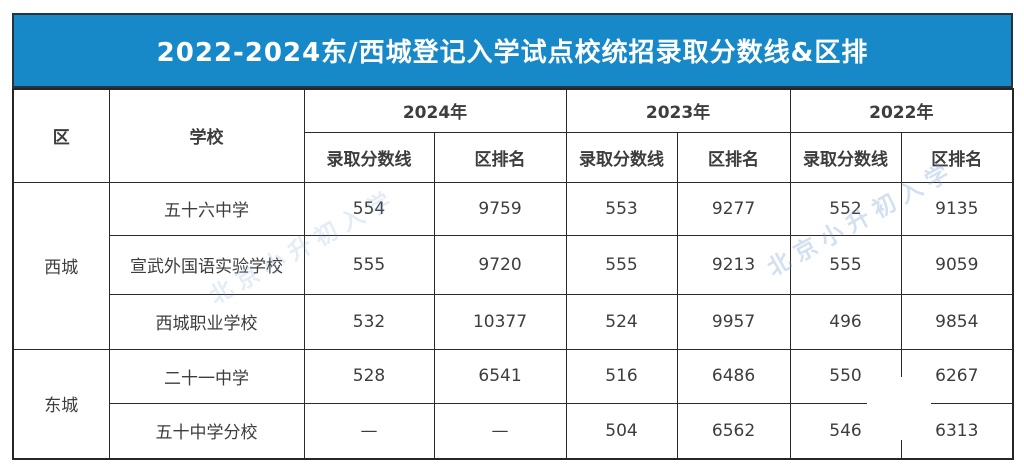  Describe the element at coordinates (369, 208) in the screenshot. I see `score-cell: 554` at that location.